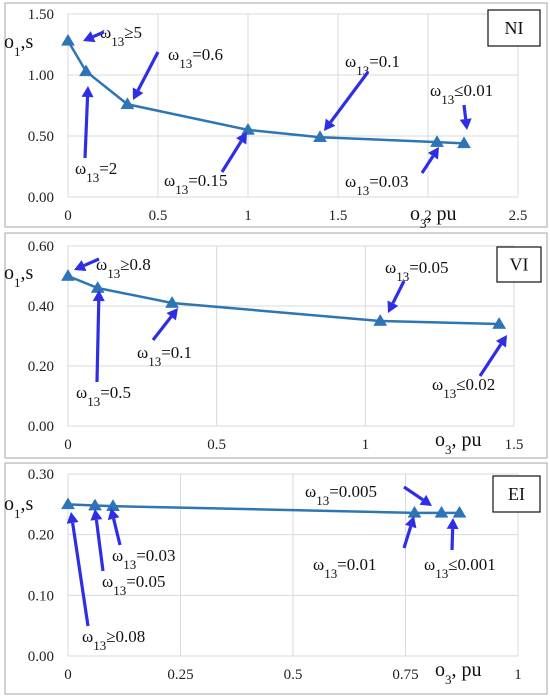 The image size is (550, 699). Describe the element at coordinates (345, 568) in the screenshot. I see `omega-annotation: ω13=0.01` at that location.